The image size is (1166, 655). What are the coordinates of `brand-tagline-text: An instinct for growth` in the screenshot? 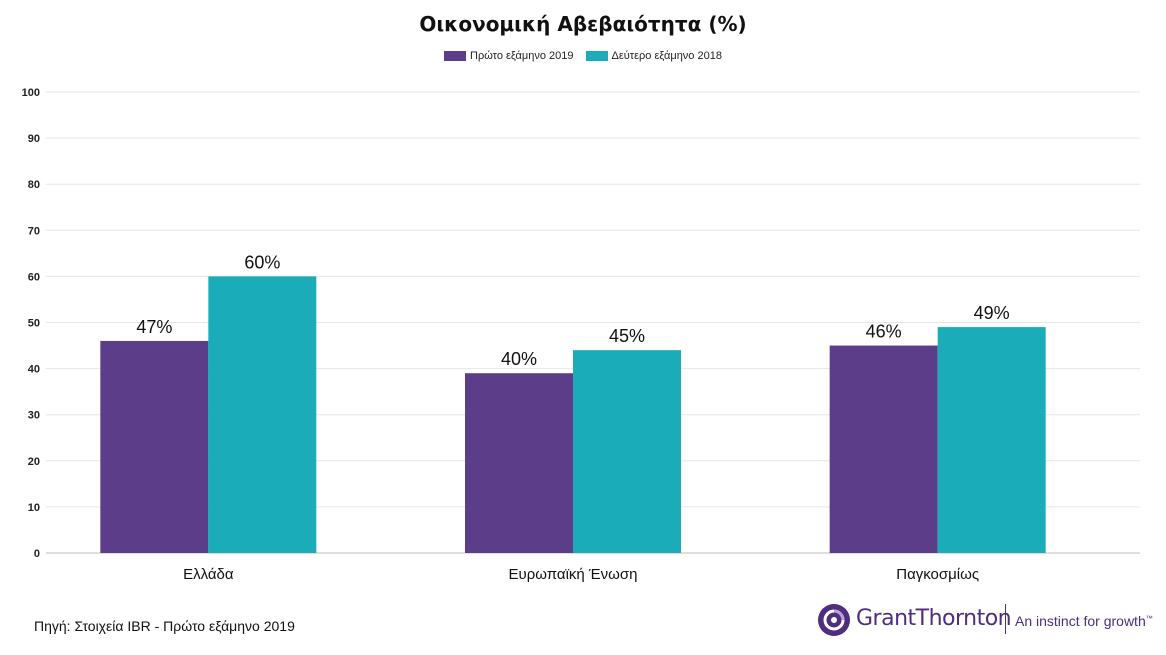 It's located at (1080, 621).